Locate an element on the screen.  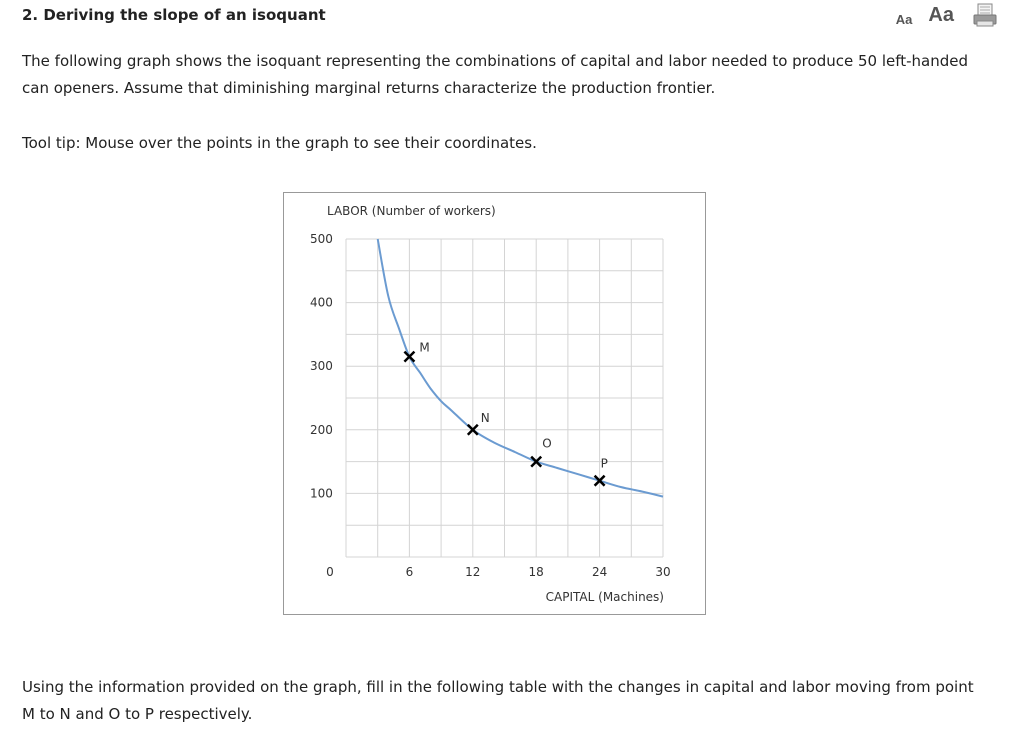
x-tick-label: 6 is located at coordinates (410, 572).